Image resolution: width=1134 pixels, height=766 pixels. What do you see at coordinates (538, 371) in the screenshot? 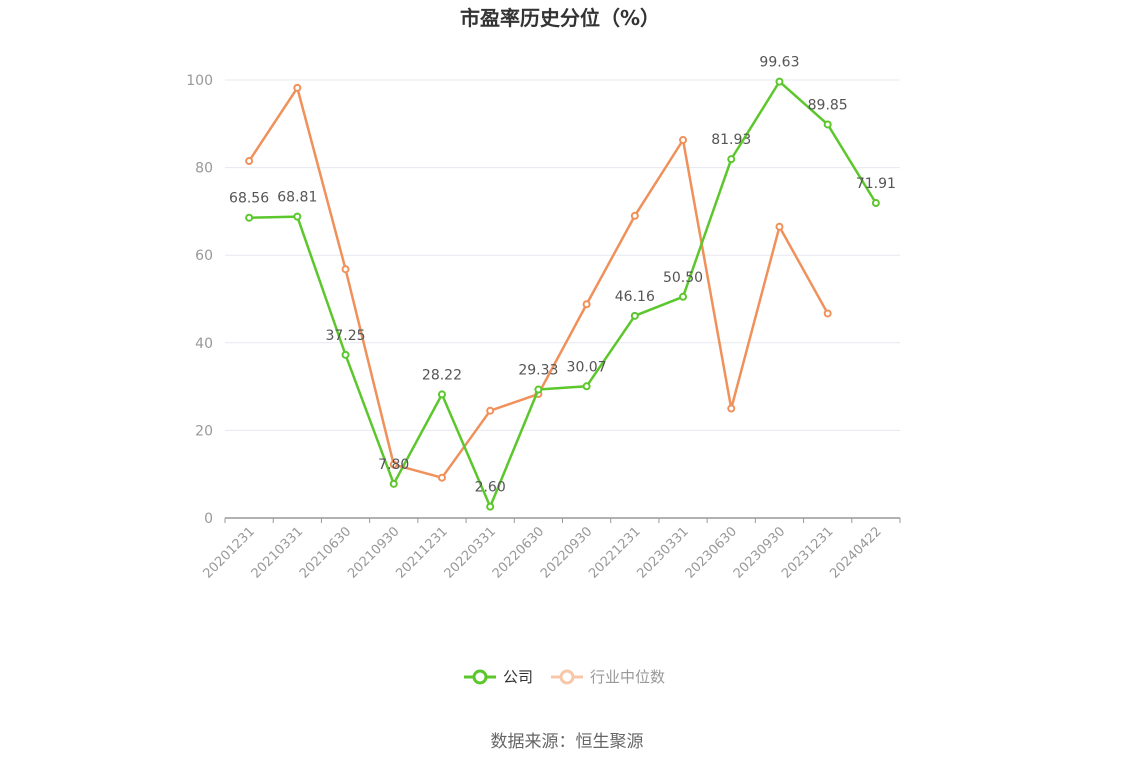
I see `data-label-company: 29.33` at bounding box center [538, 371].